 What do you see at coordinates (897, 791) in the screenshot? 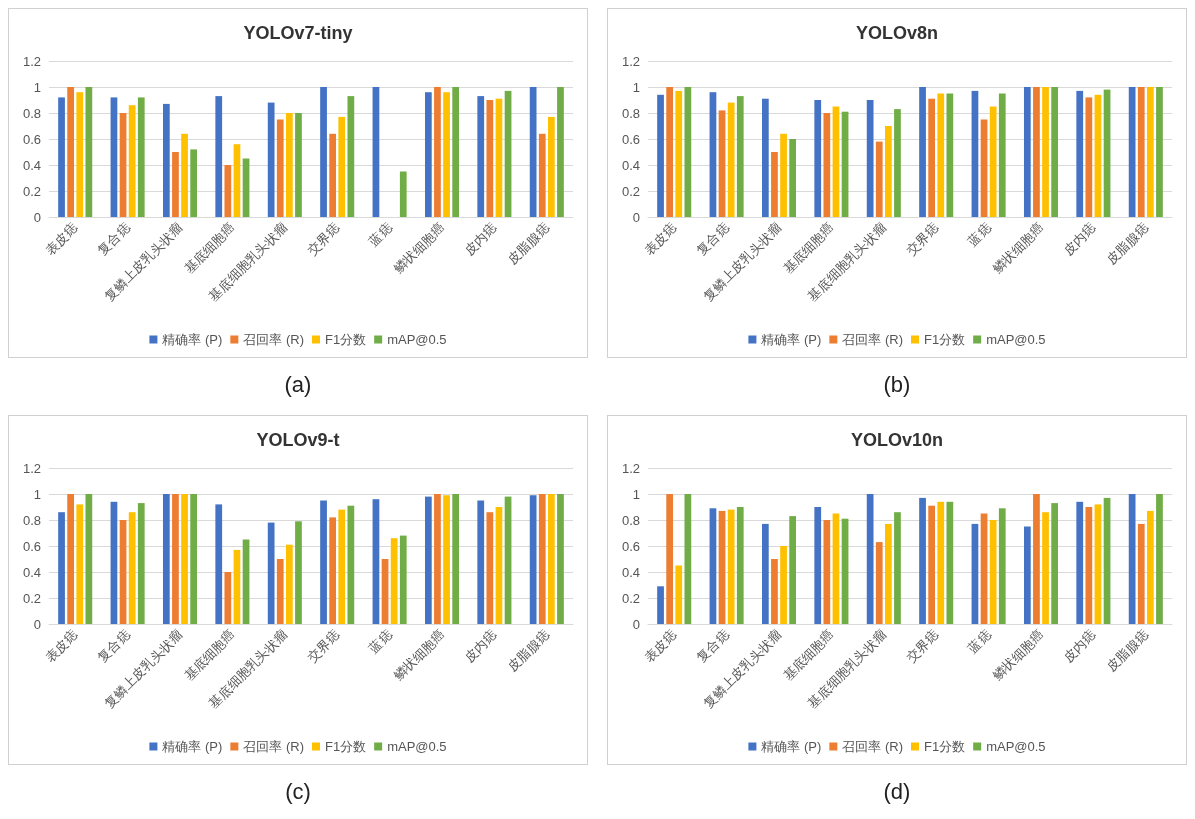
I see `text: (d)` at bounding box center [897, 791].